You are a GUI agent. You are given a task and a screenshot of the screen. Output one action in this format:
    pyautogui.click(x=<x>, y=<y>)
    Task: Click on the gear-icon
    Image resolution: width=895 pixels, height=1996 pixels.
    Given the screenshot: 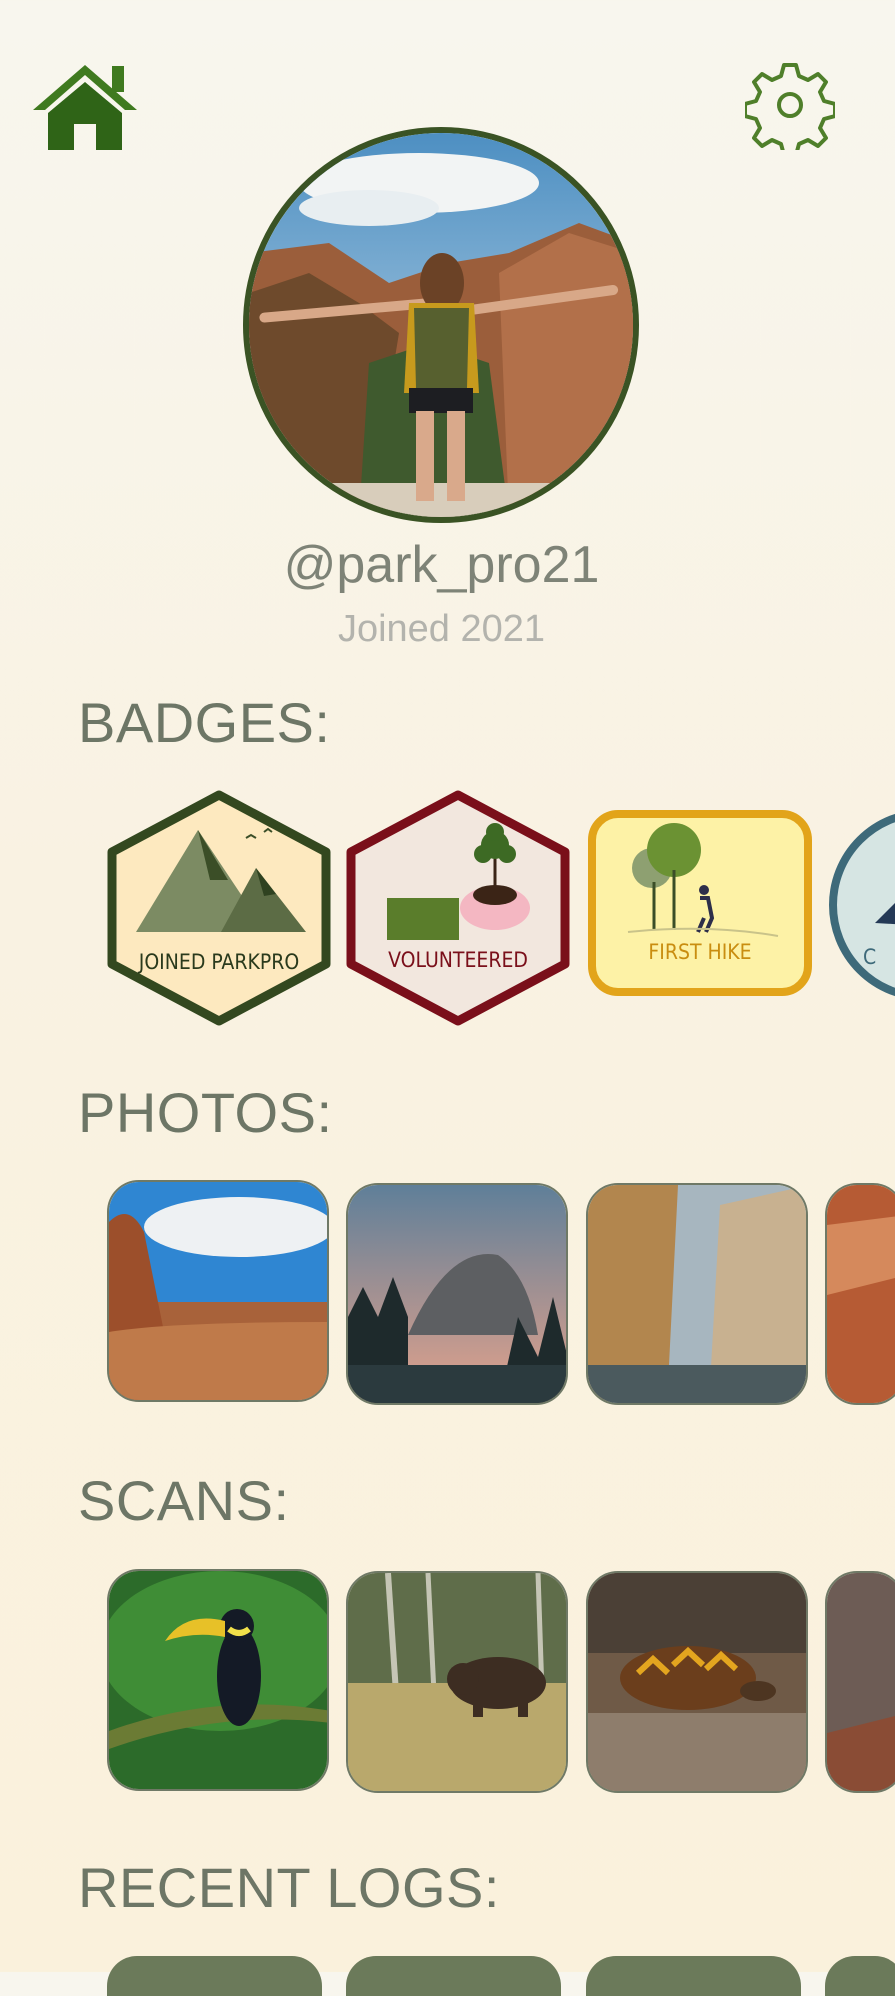 What is the action you would take?
    pyautogui.click(x=790, y=110)
    